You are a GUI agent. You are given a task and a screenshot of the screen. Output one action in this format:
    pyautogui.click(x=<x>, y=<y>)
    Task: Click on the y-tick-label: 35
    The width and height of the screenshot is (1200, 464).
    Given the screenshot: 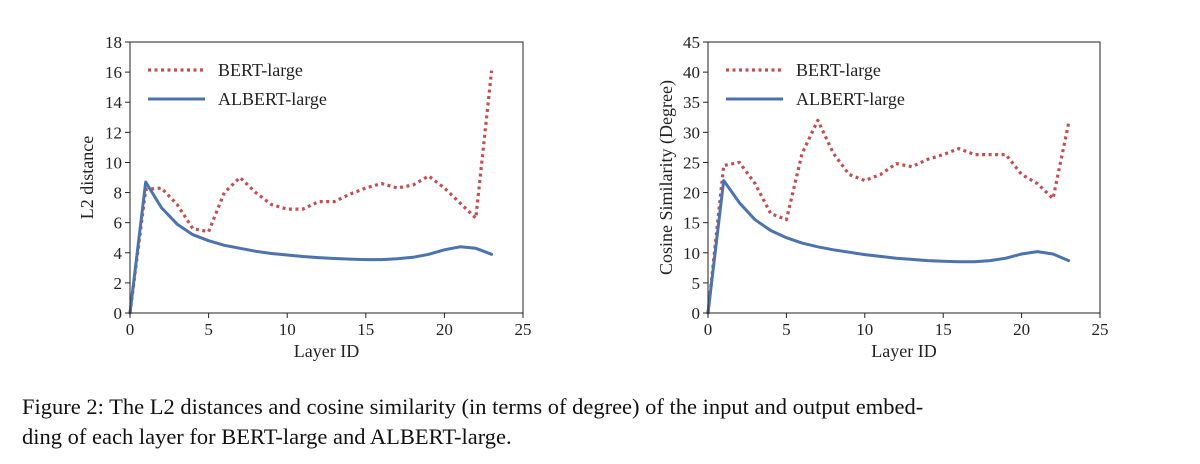 What is the action you would take?
    pyautogui.click(x=691, y=102)
    